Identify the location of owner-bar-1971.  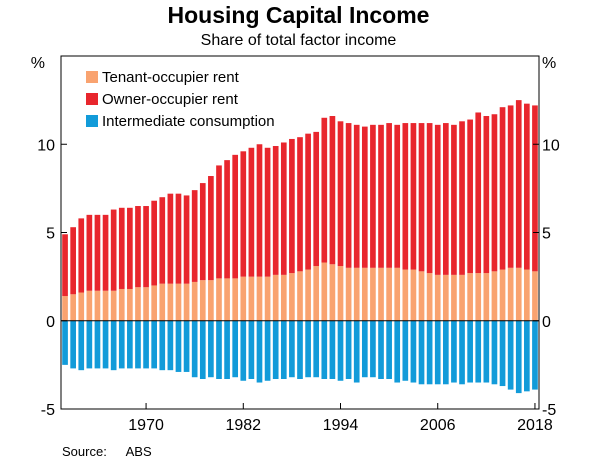
(154, 243).